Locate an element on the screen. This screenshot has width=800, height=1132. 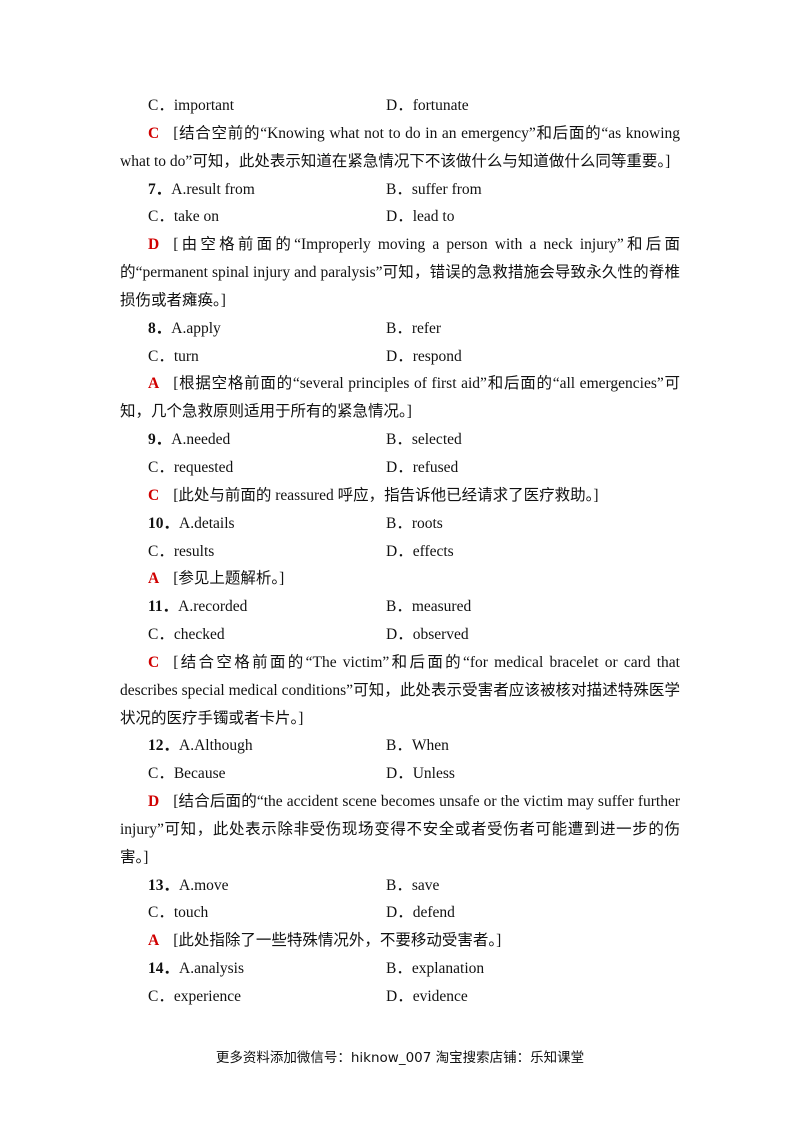
option-text: C．take on is located at coordinates (184, 217).